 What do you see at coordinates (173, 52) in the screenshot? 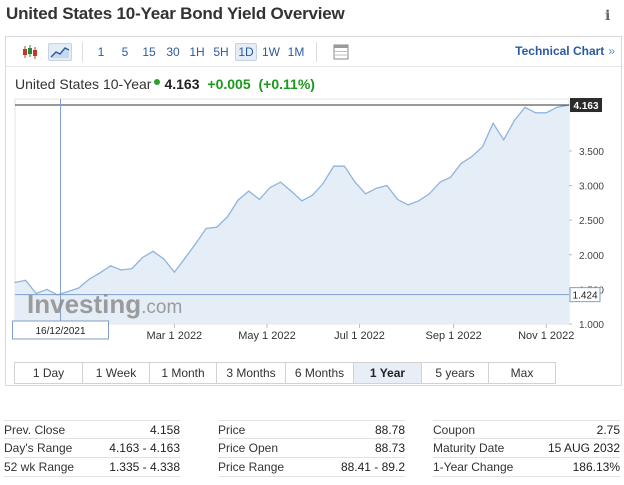
I see `timeframe-30: 30` at bounding box center [173, 52].